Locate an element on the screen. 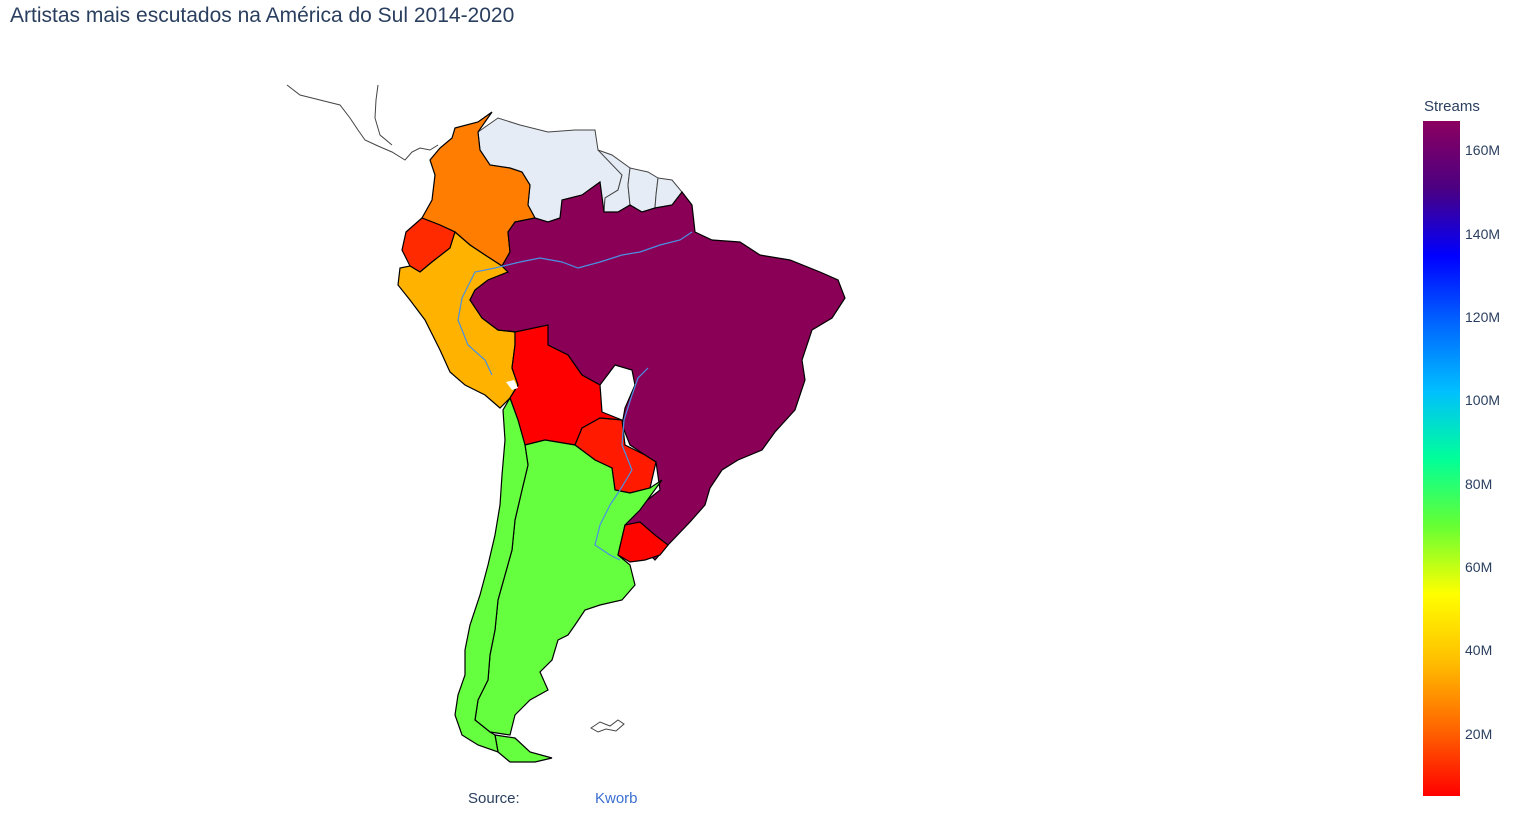  colorbar-title: Streams is located at coordinates (1452, 106).